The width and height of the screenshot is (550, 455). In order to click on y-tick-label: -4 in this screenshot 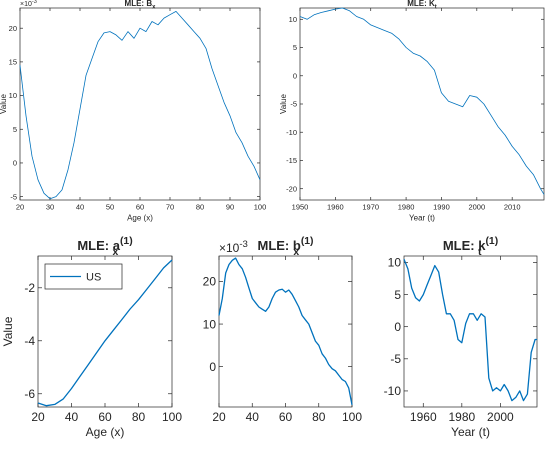, I will do `click(29, 341)`.